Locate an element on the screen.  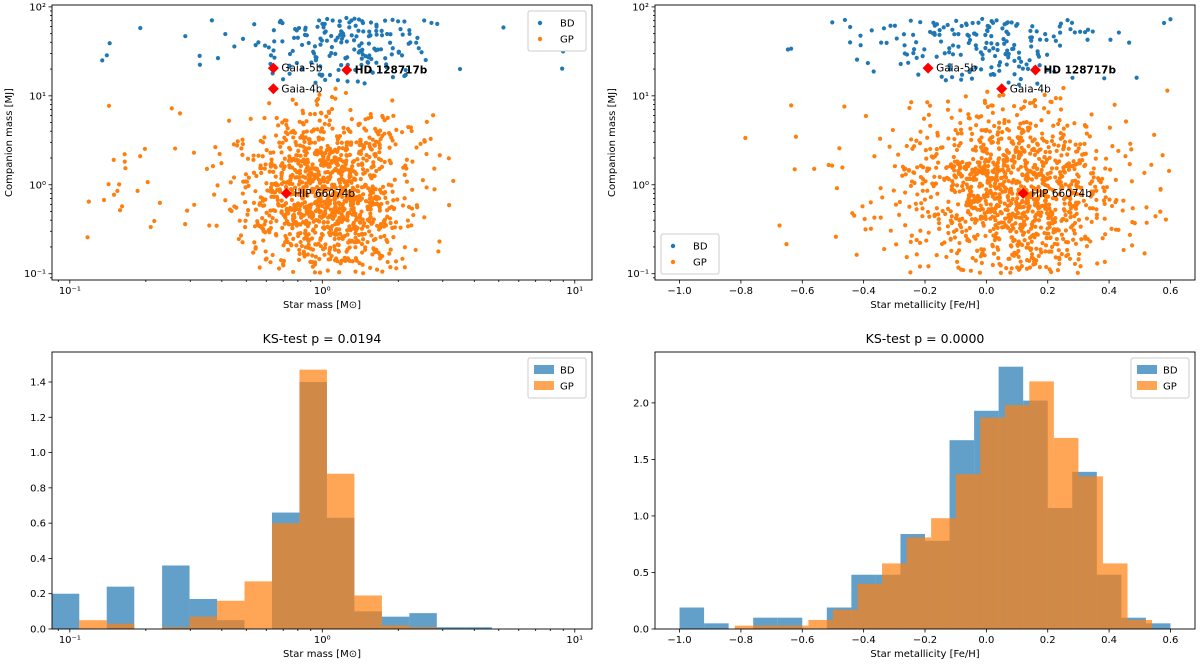
x-tick-label: −0.8 is located at coordinates (741, 640).